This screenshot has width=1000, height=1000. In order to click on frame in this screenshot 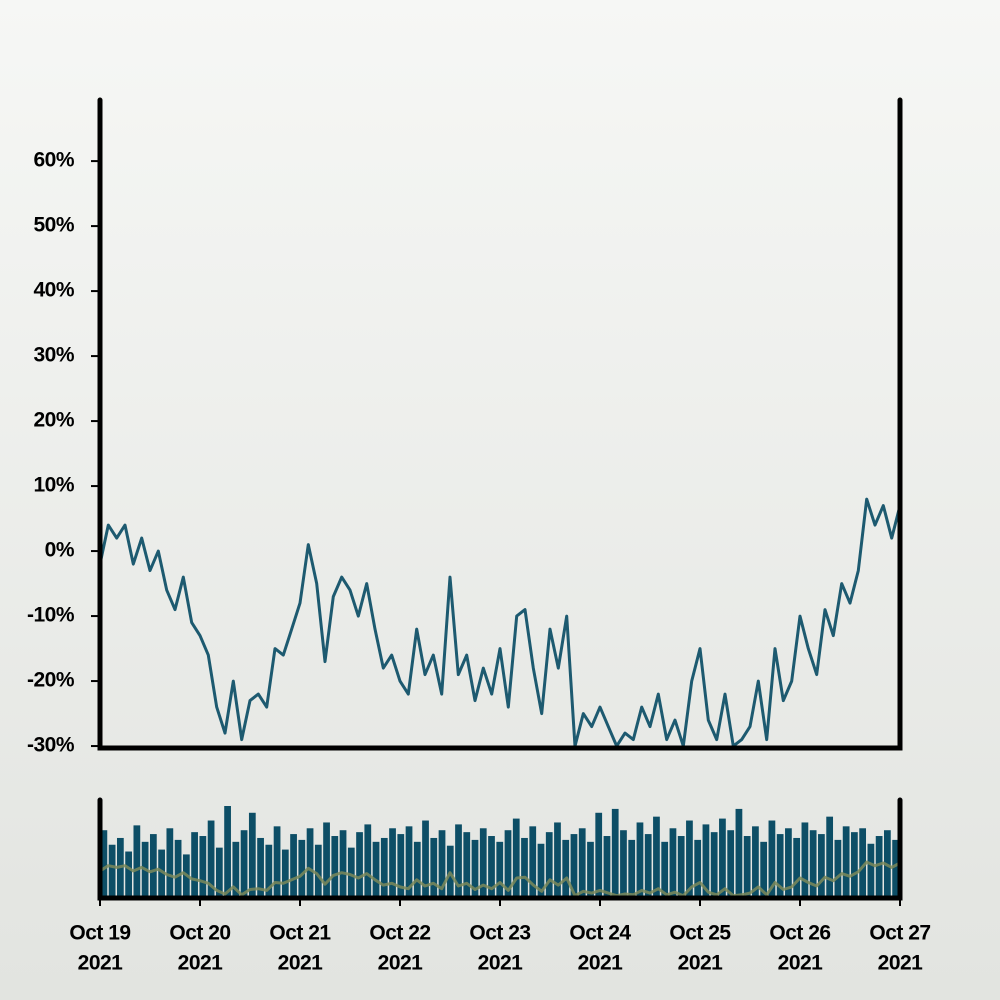, I will do `click(500, 849)`.